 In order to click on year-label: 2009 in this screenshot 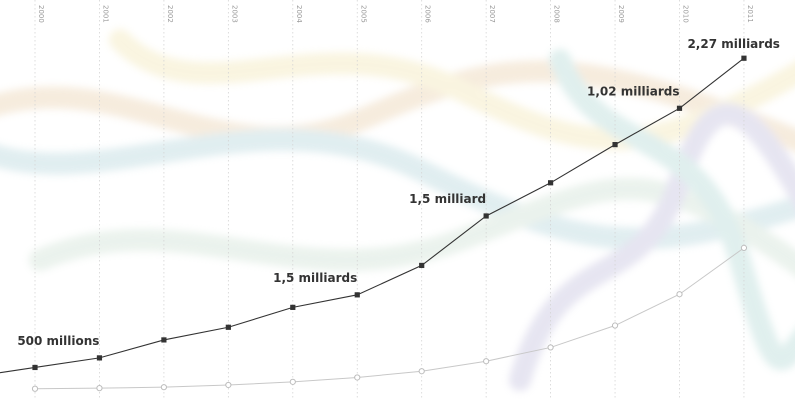, I will do `click(621, 14)`.